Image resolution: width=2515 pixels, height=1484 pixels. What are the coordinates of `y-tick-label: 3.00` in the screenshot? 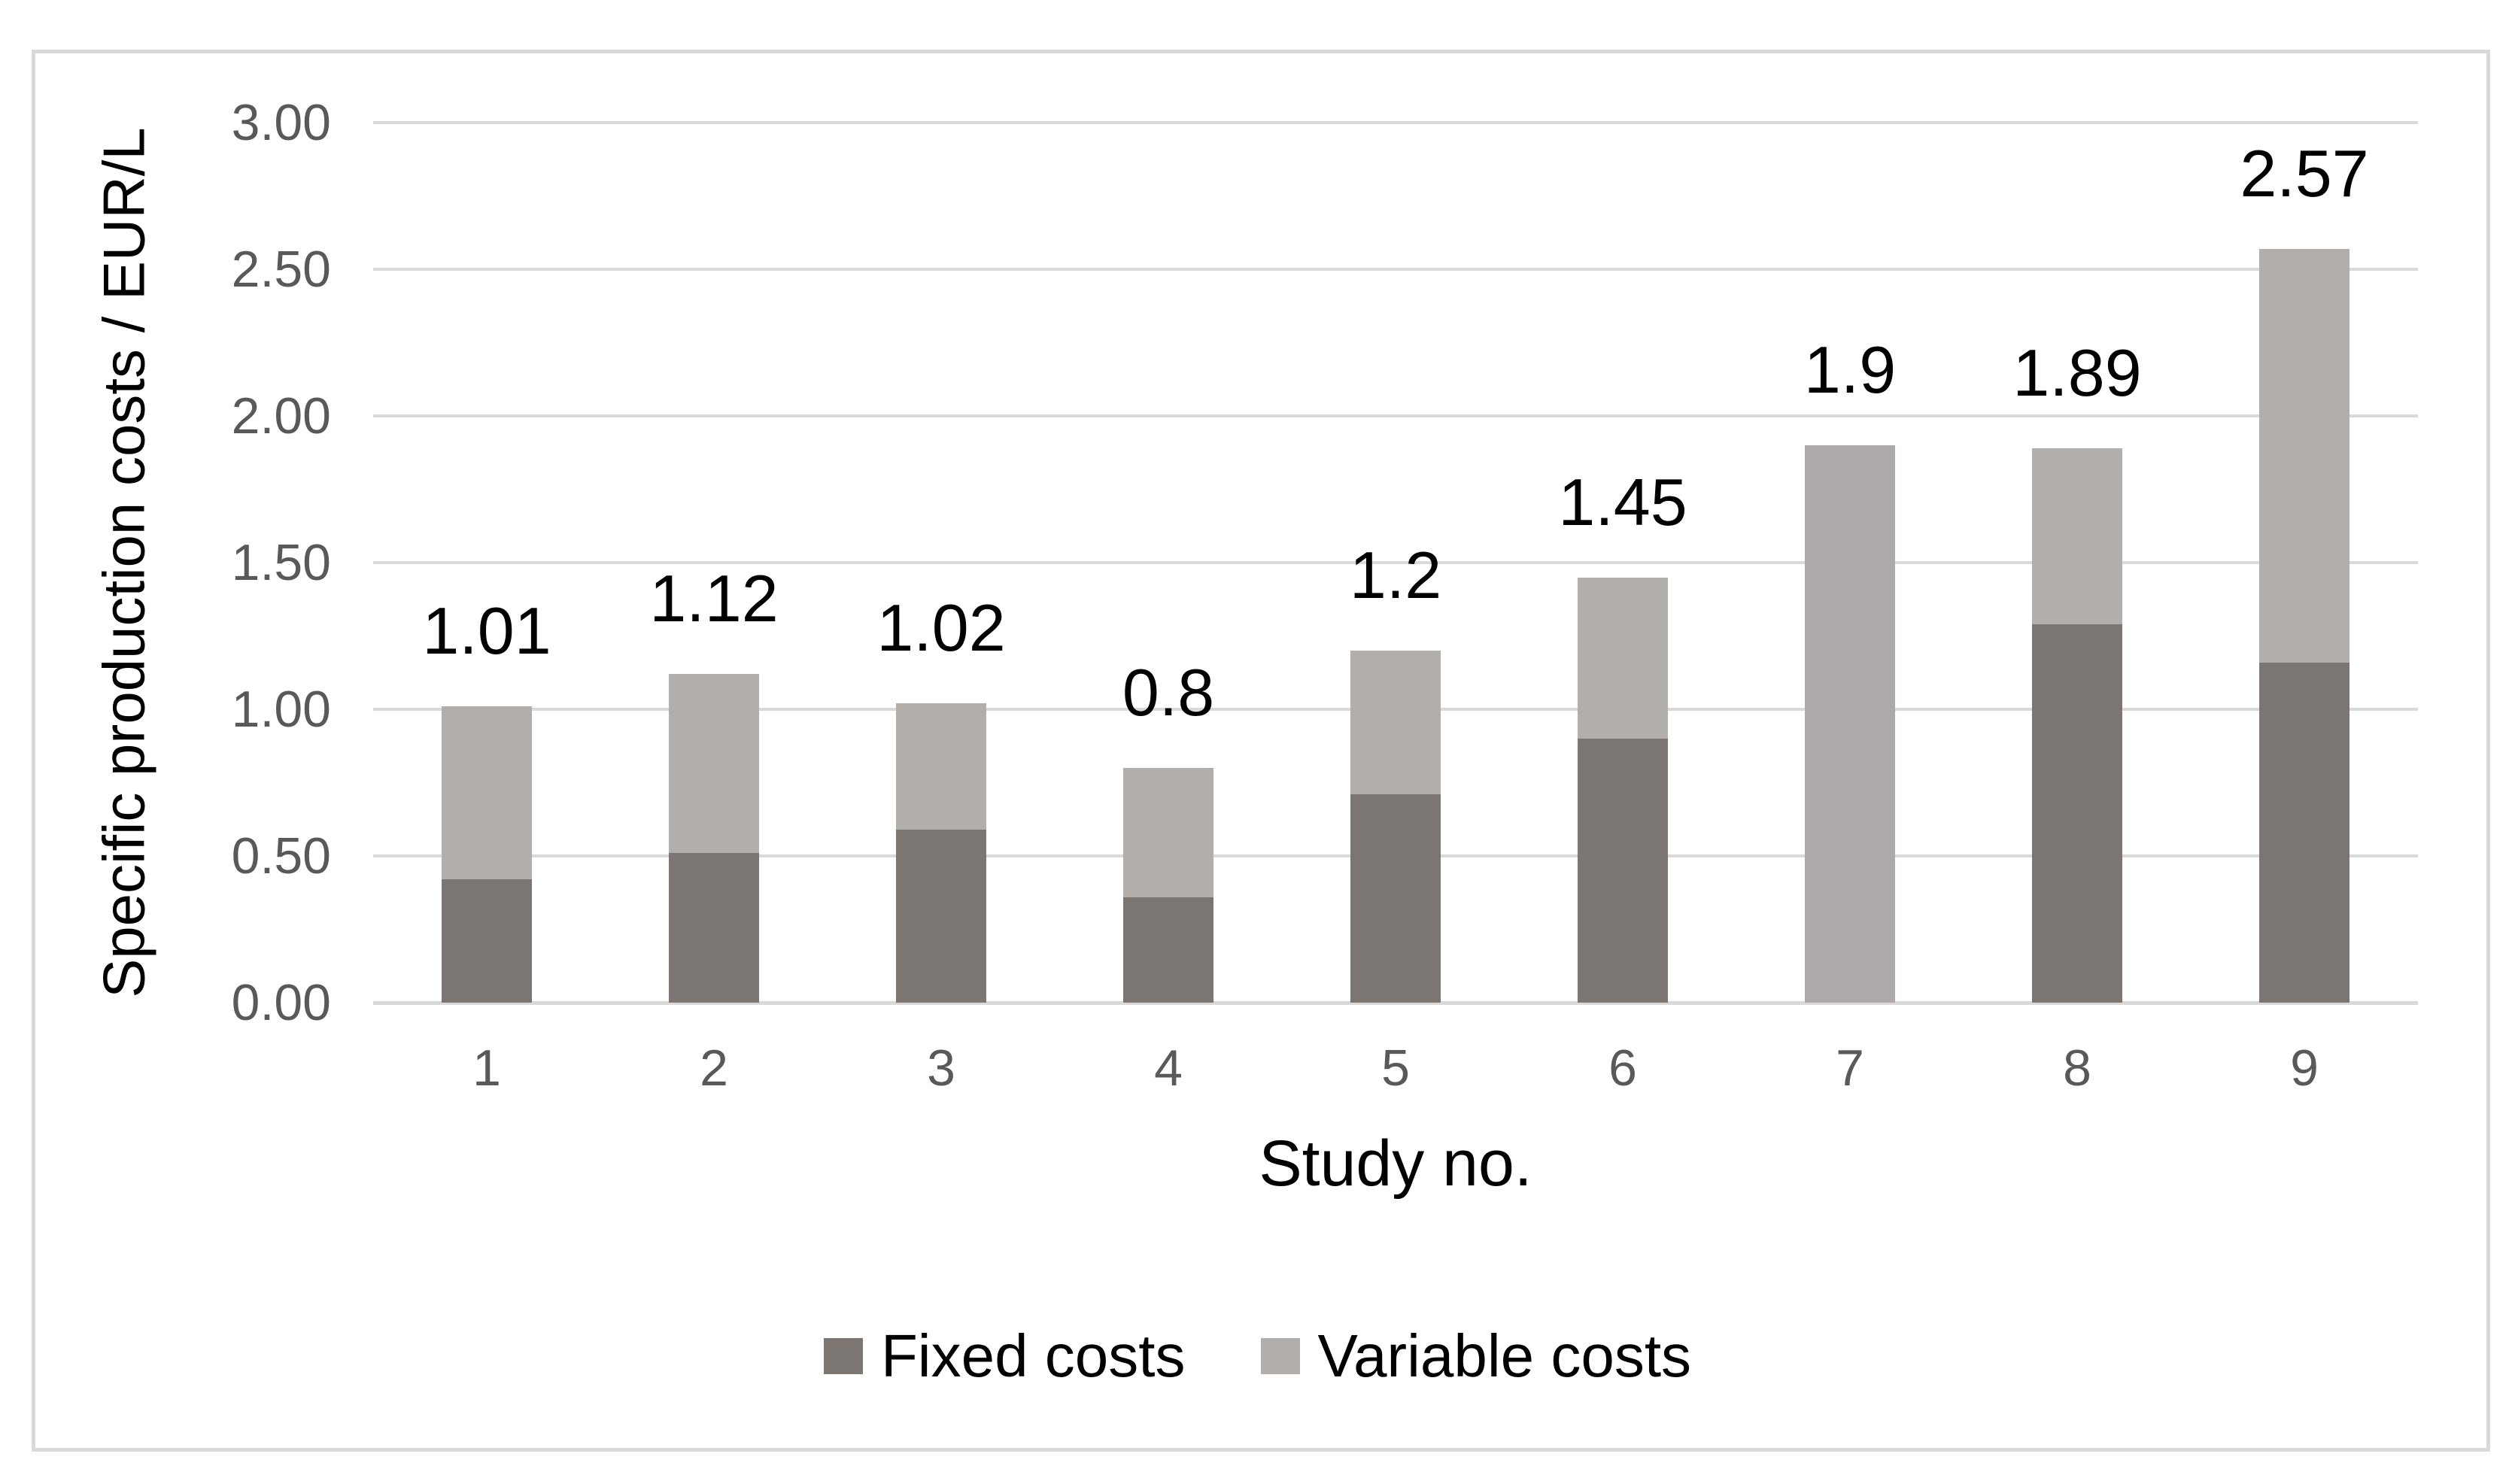 It's located at (281, 122).